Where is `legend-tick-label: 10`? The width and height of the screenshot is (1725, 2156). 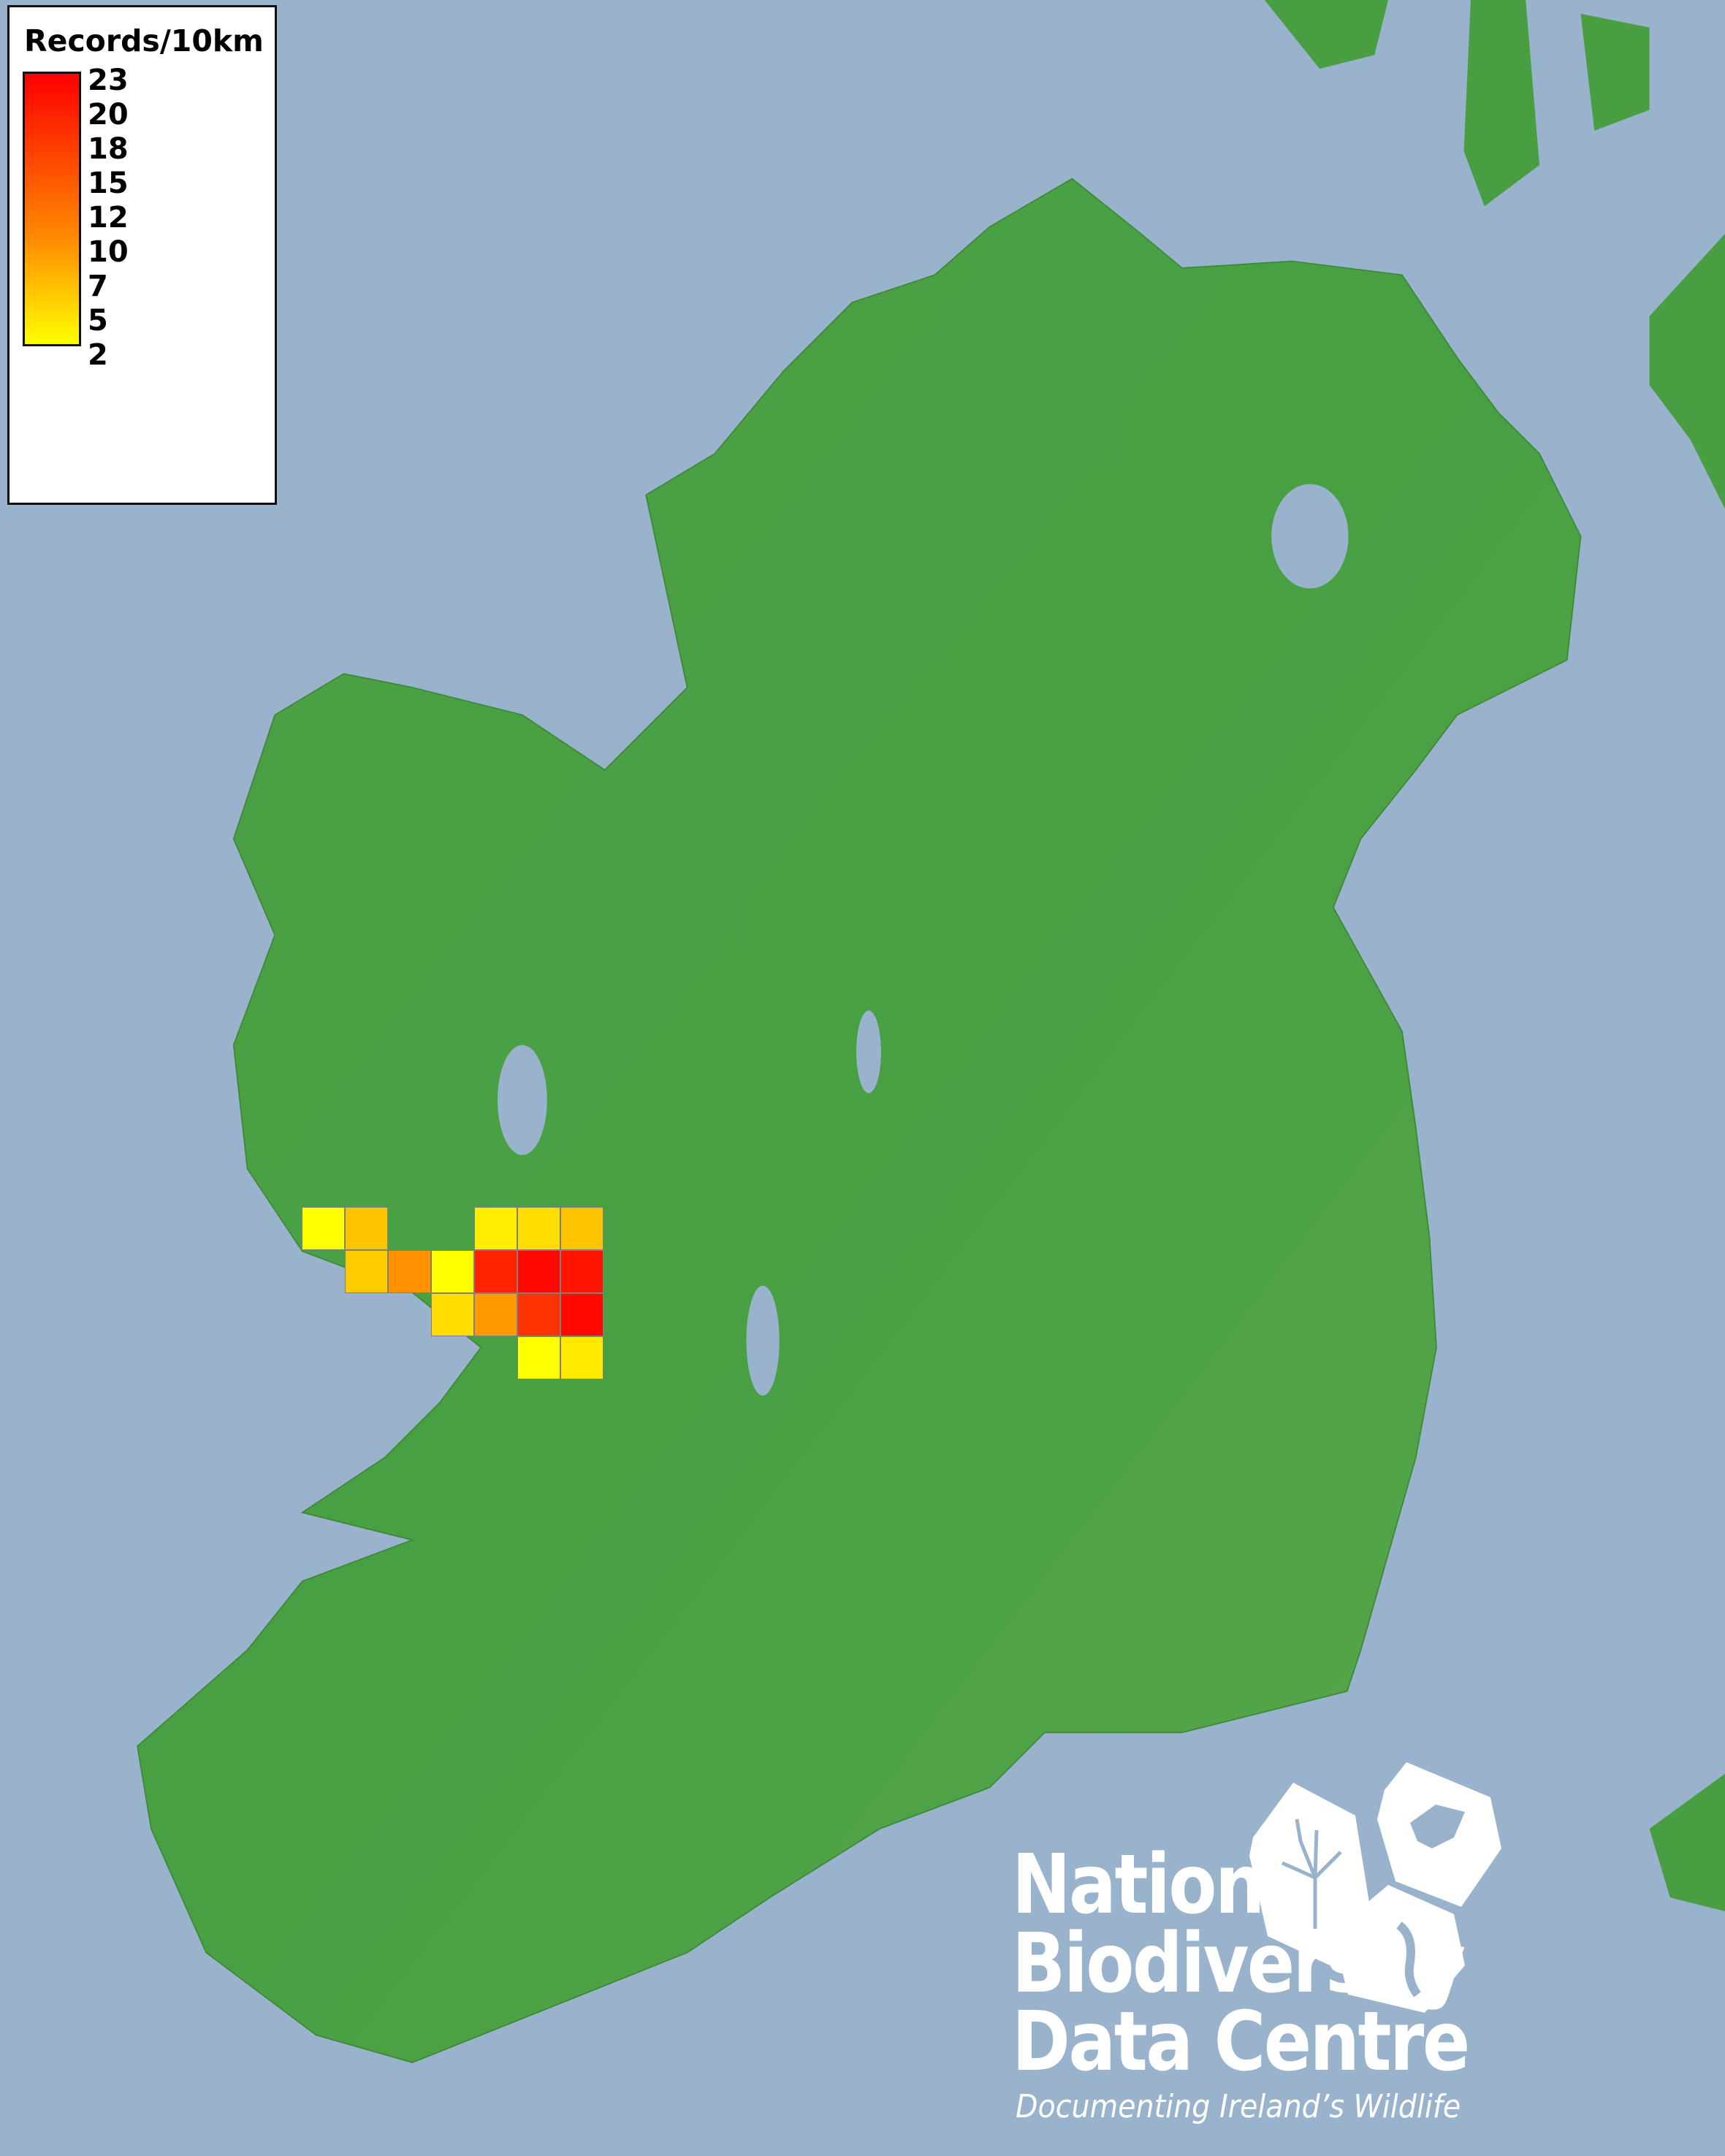
legend-tick-label: 10 is located at coordinates (109, 252).